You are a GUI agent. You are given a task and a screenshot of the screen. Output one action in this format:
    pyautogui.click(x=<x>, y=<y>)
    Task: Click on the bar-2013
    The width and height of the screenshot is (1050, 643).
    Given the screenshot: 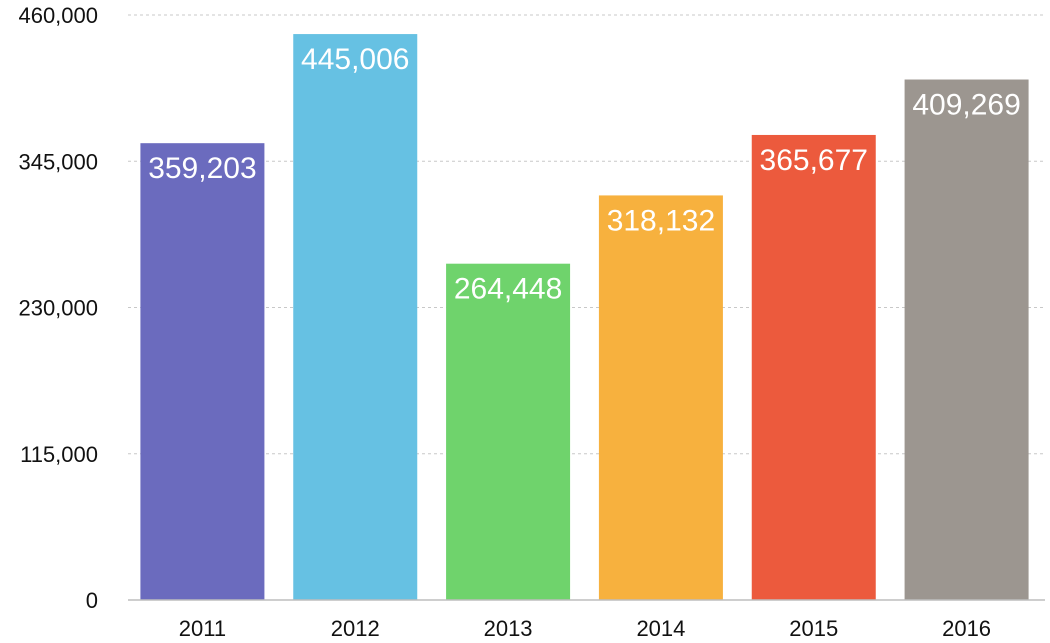 What is the action you would take?
    pyautogui.click(x=508, y=431)
    